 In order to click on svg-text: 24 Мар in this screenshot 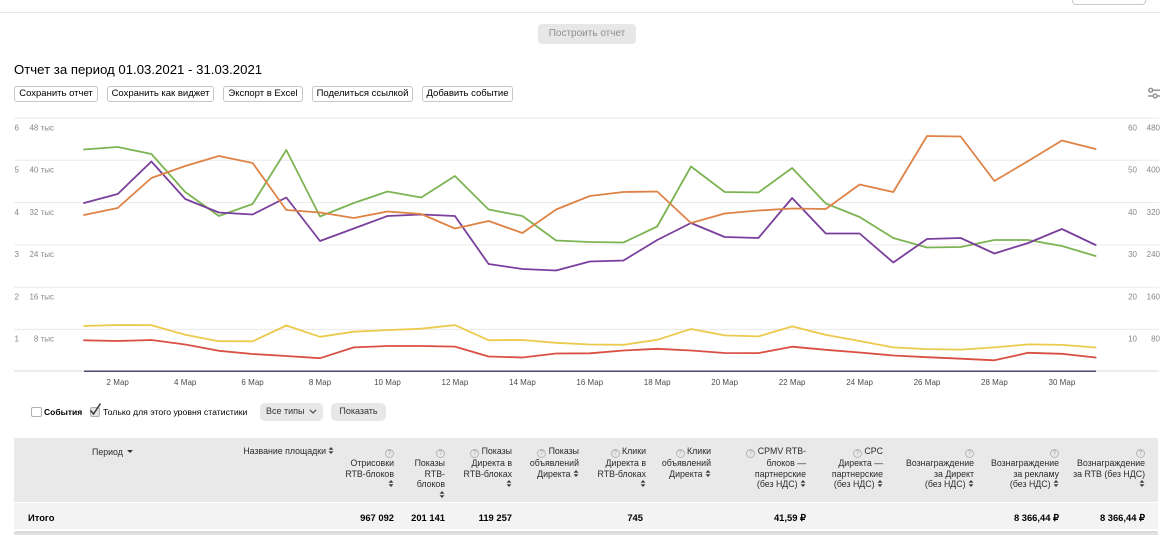, I will do `click(859, 382)`.